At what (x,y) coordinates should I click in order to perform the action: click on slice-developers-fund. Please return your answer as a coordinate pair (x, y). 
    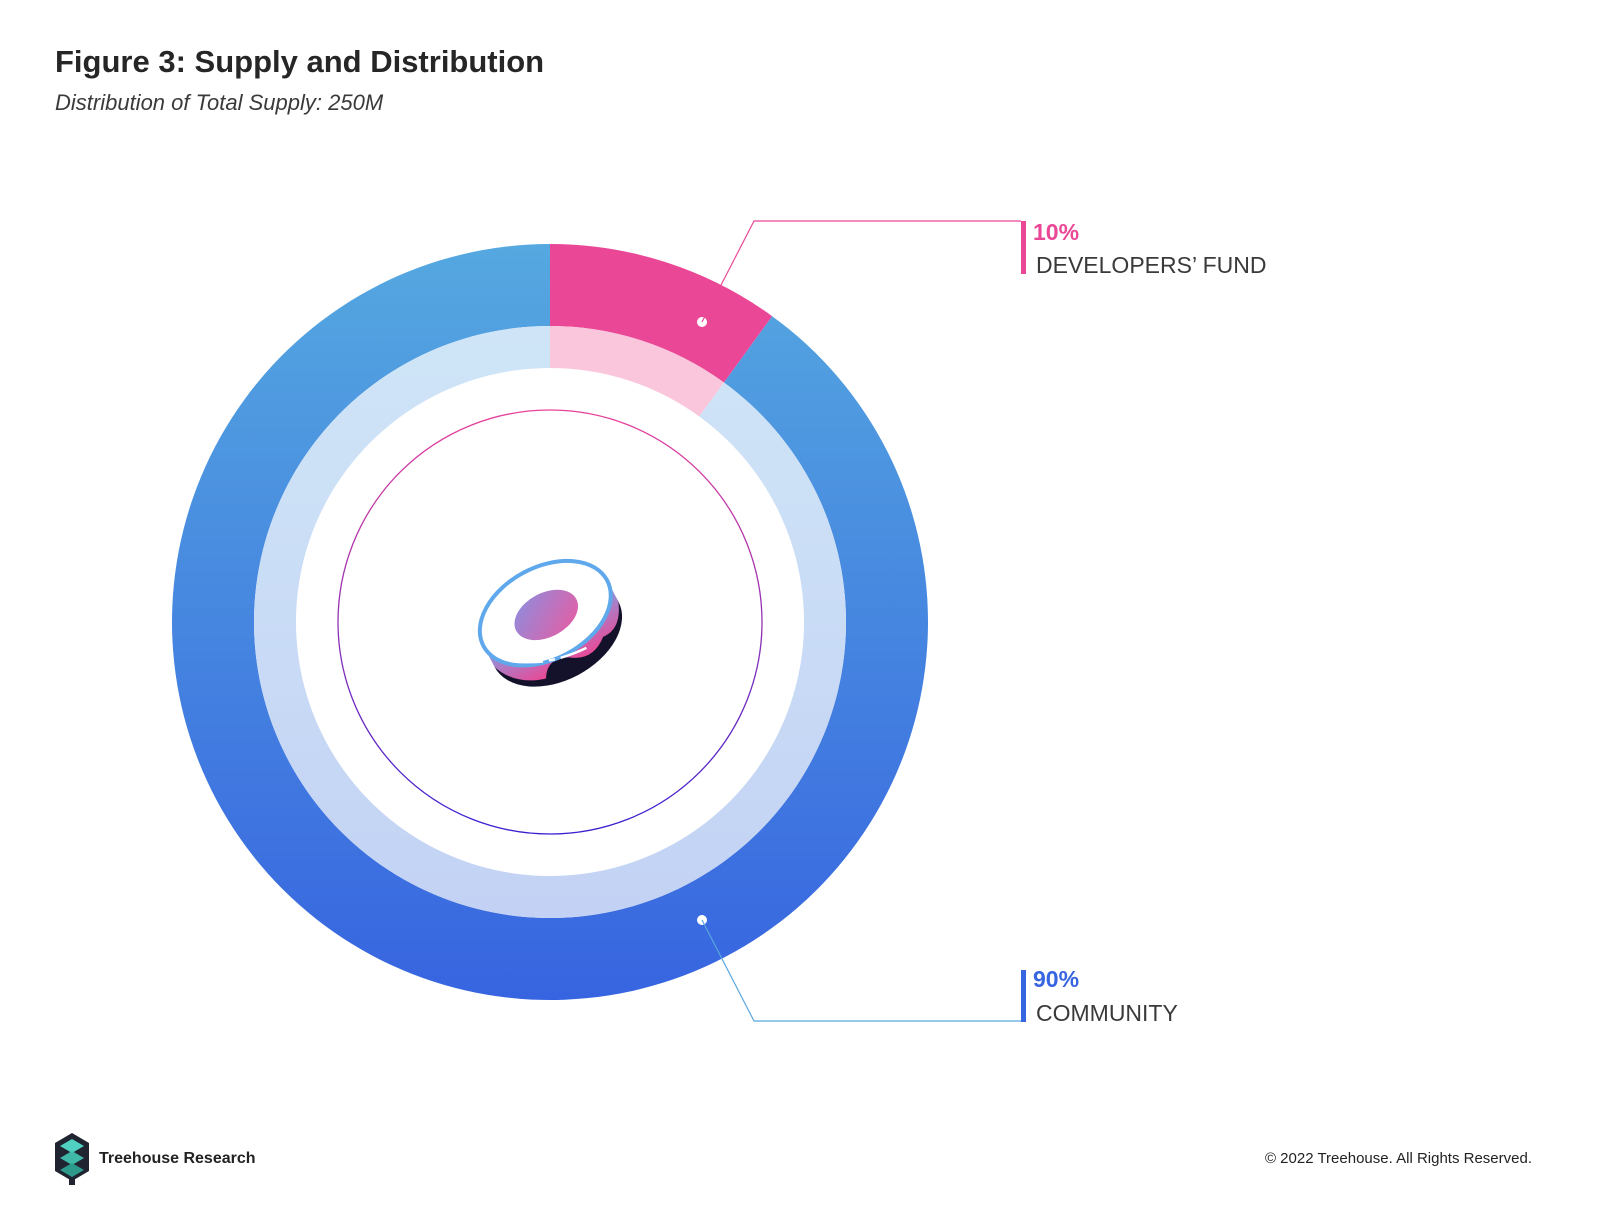
    Looking at the image, I should click on (661, 313).